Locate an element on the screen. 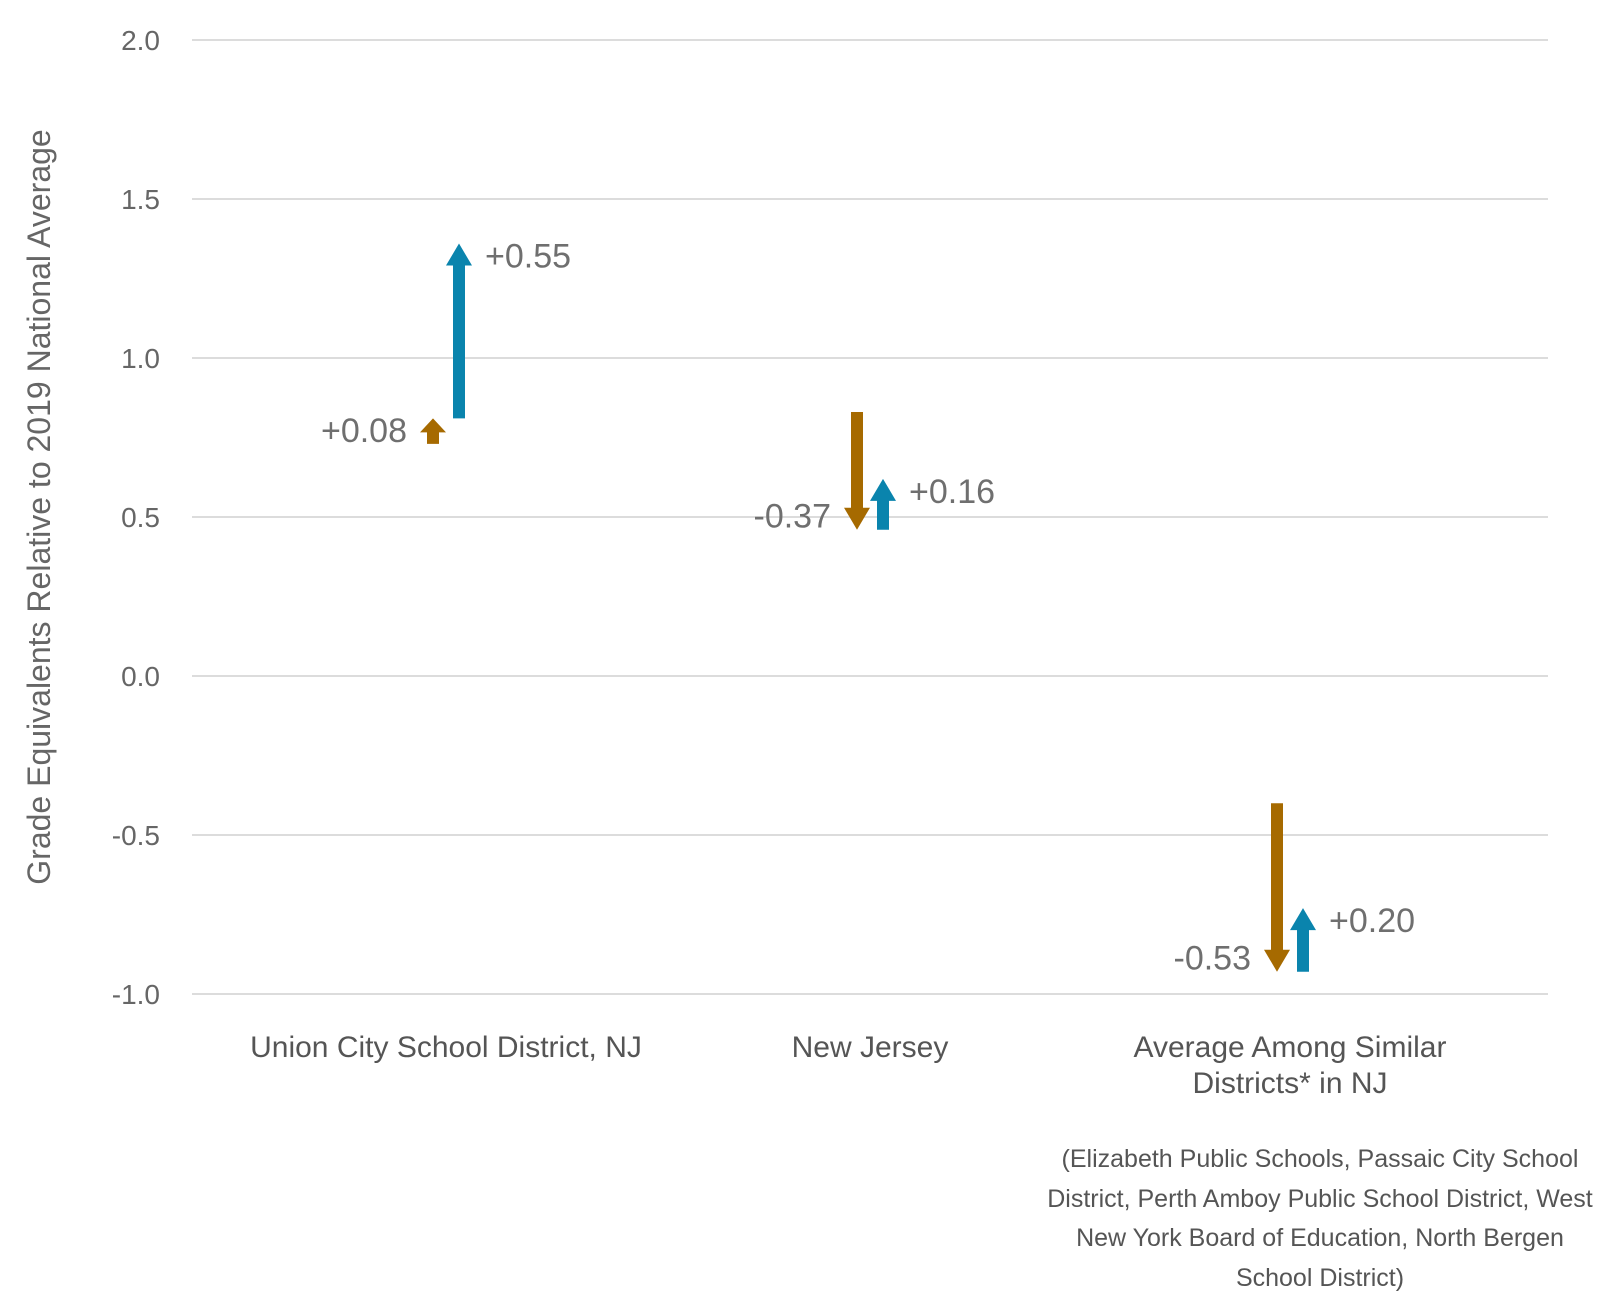 The width and height of the screenshot is (1600, 1315). arrow-value-label: +0.55 is located at coordinates (528, 257).